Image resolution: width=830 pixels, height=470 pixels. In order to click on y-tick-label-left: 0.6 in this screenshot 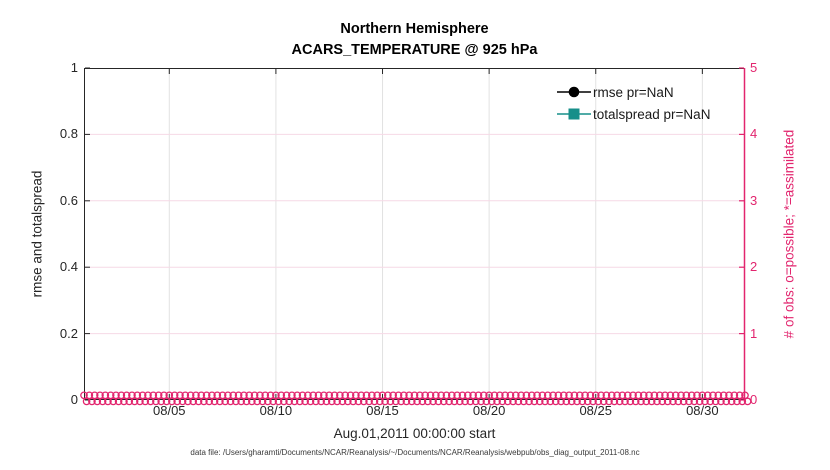, I will do `click(68, 200)`.